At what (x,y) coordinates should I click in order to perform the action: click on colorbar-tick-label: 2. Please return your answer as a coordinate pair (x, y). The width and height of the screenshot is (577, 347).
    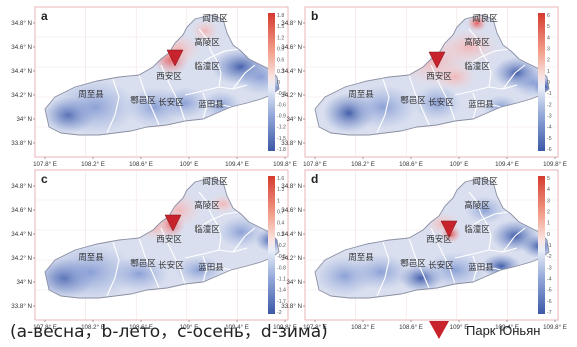
    Looking at the image, I should click on (548, 213).